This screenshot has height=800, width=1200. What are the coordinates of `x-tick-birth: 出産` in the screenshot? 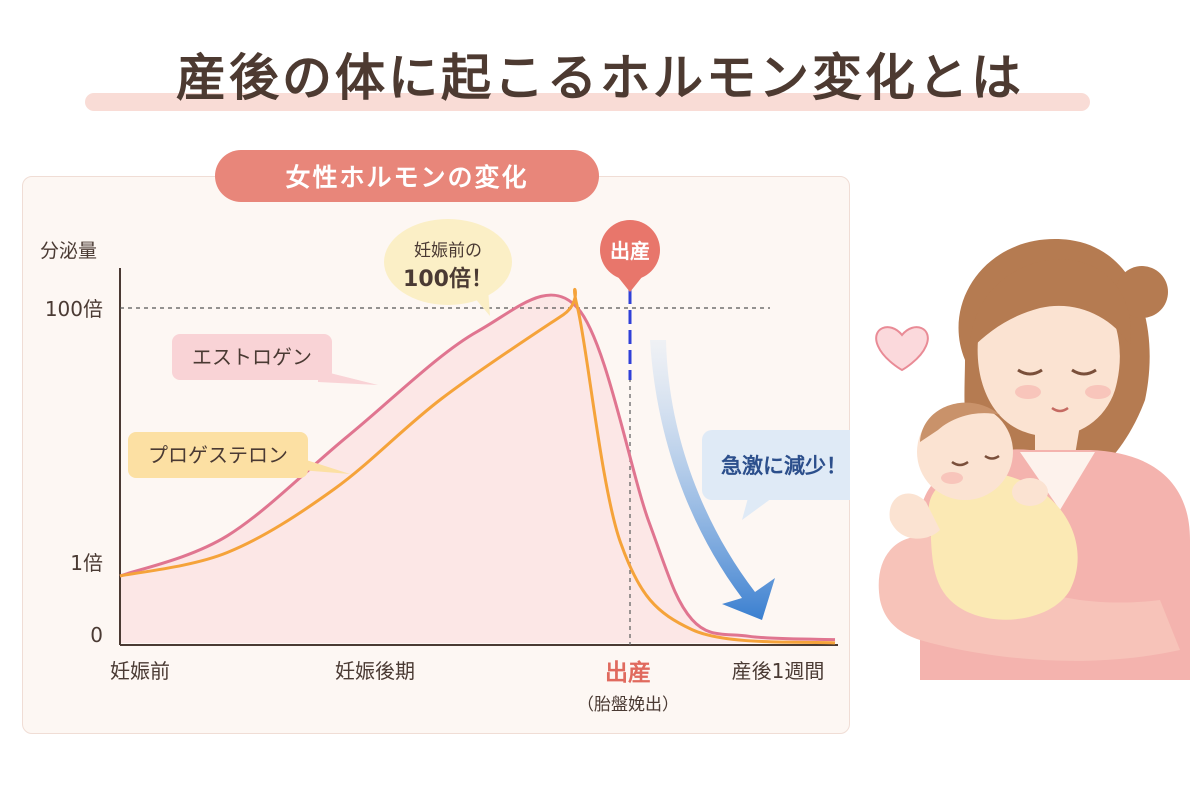 It's located at (628, 672).